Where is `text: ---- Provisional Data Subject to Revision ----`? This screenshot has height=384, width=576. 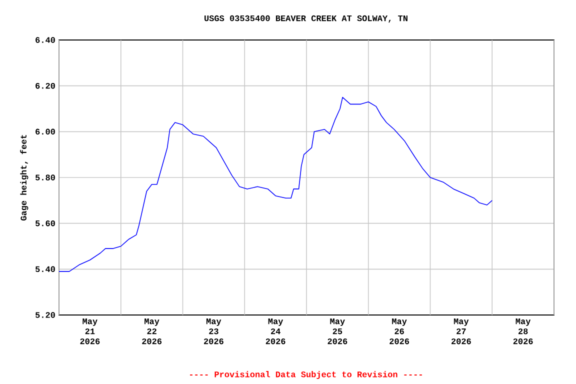
text: ---- Provisional Data Subject to Revision ---- is located at coordinates (306, 375).